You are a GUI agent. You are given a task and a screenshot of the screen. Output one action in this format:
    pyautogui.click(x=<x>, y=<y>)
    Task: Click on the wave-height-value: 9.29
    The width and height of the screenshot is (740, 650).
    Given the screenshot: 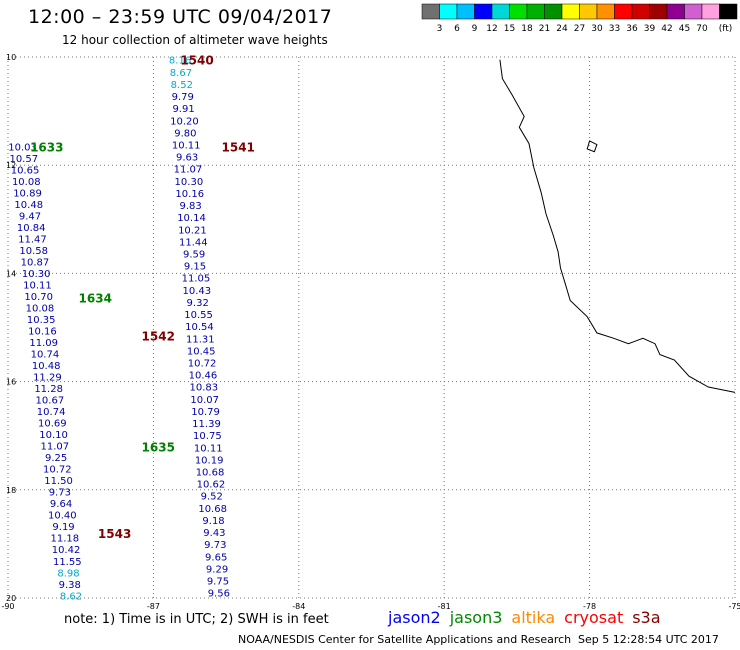 What is the action you would take?
    pyautogui.click(x=217, y=569)
    